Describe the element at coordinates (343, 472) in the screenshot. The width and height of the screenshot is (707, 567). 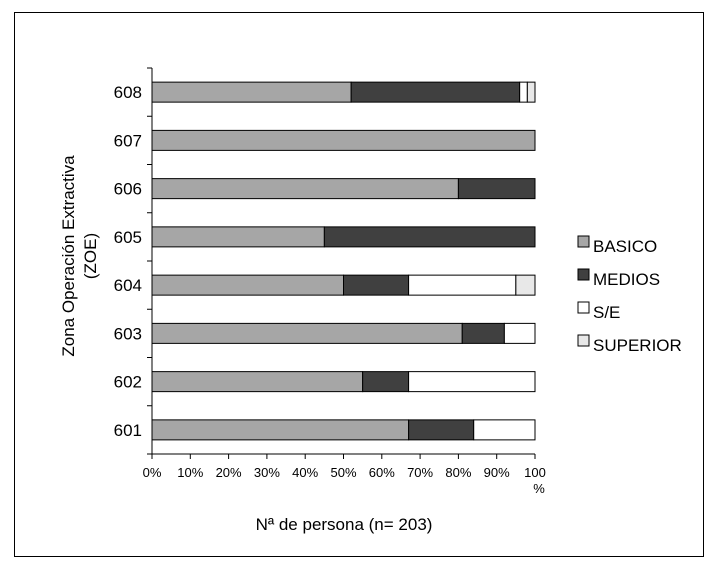
I see `x-tick-label: 50%` at that location.